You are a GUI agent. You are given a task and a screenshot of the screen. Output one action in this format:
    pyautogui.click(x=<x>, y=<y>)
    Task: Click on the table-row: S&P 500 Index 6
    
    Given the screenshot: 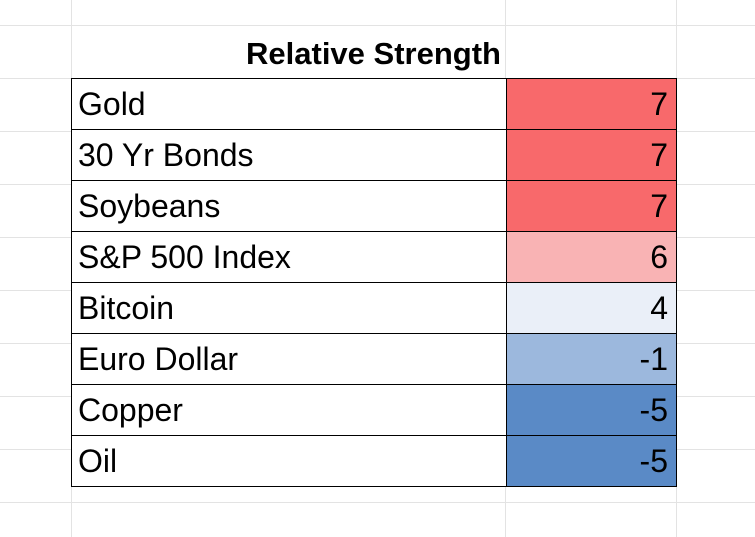 What is the action you would take?
    pyautogui.click(x=374, y=257)
    